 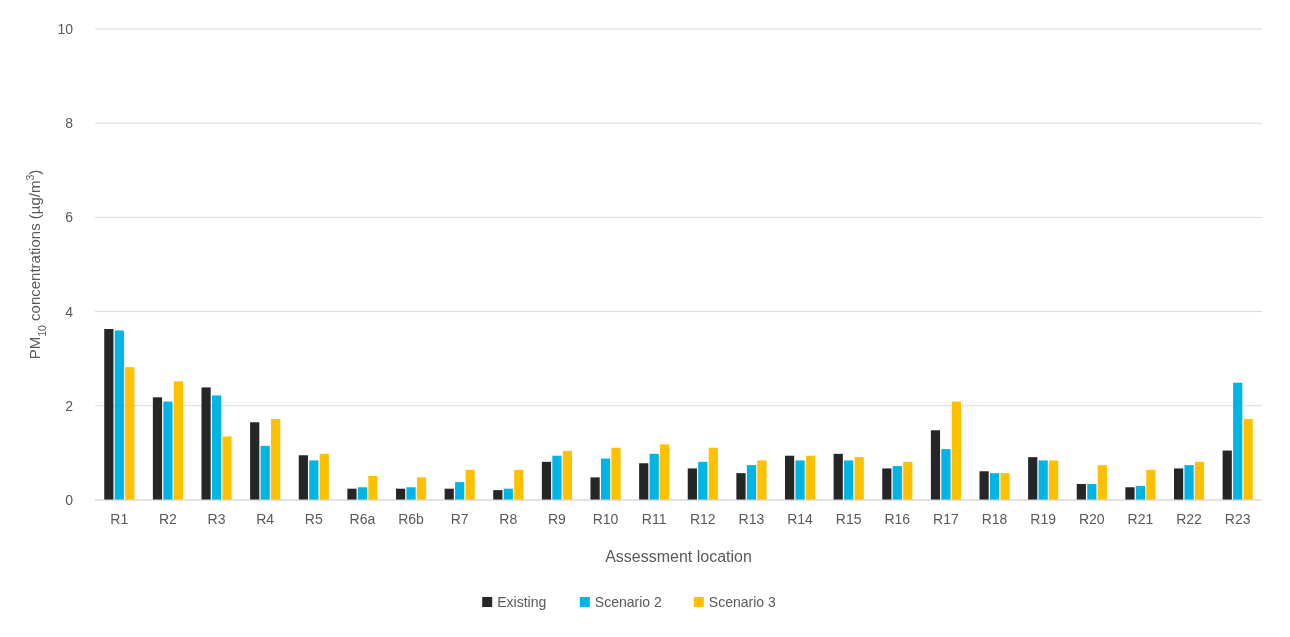 What do you see at coordinates (69, 311) in the screenshot?
I see `y-tick-label: 4` at bounding box center [69, 311].